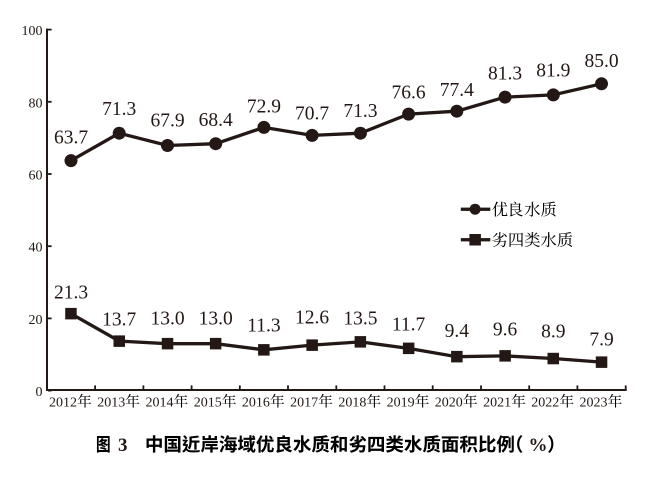  I want to click on svg-text: 2020, so click(449, 403).